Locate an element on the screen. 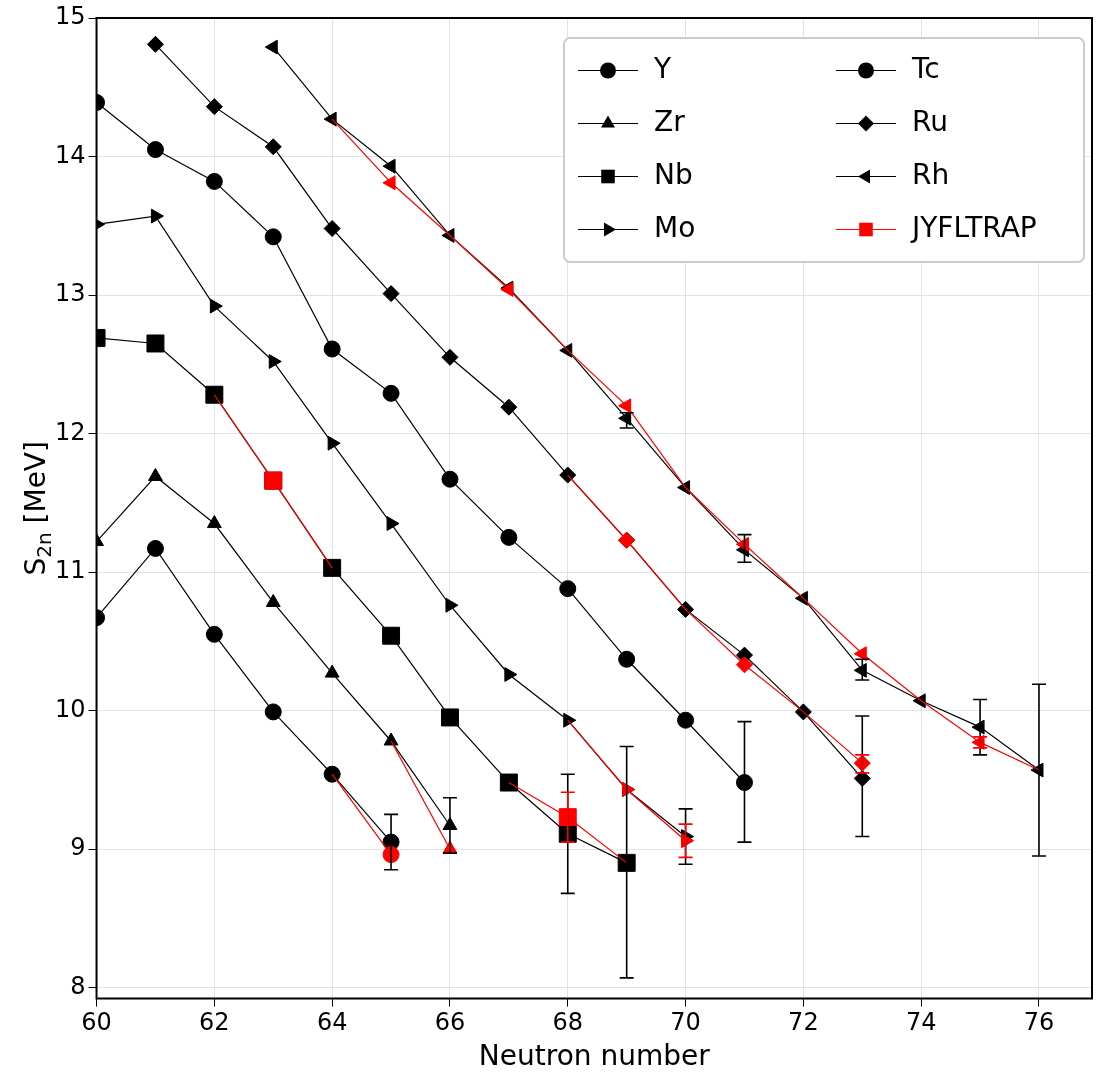 The height and width of the screenshot is (1079, 1105). y-tick-label: 13 is located at coordinates (70, 293).